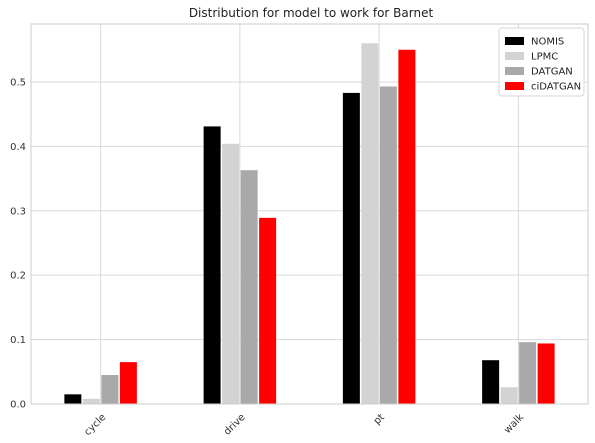  What do you see at coordinates (528, 373) in the screenshot?
I see `bar-datgan-walk` at bounding box center [528, 373].